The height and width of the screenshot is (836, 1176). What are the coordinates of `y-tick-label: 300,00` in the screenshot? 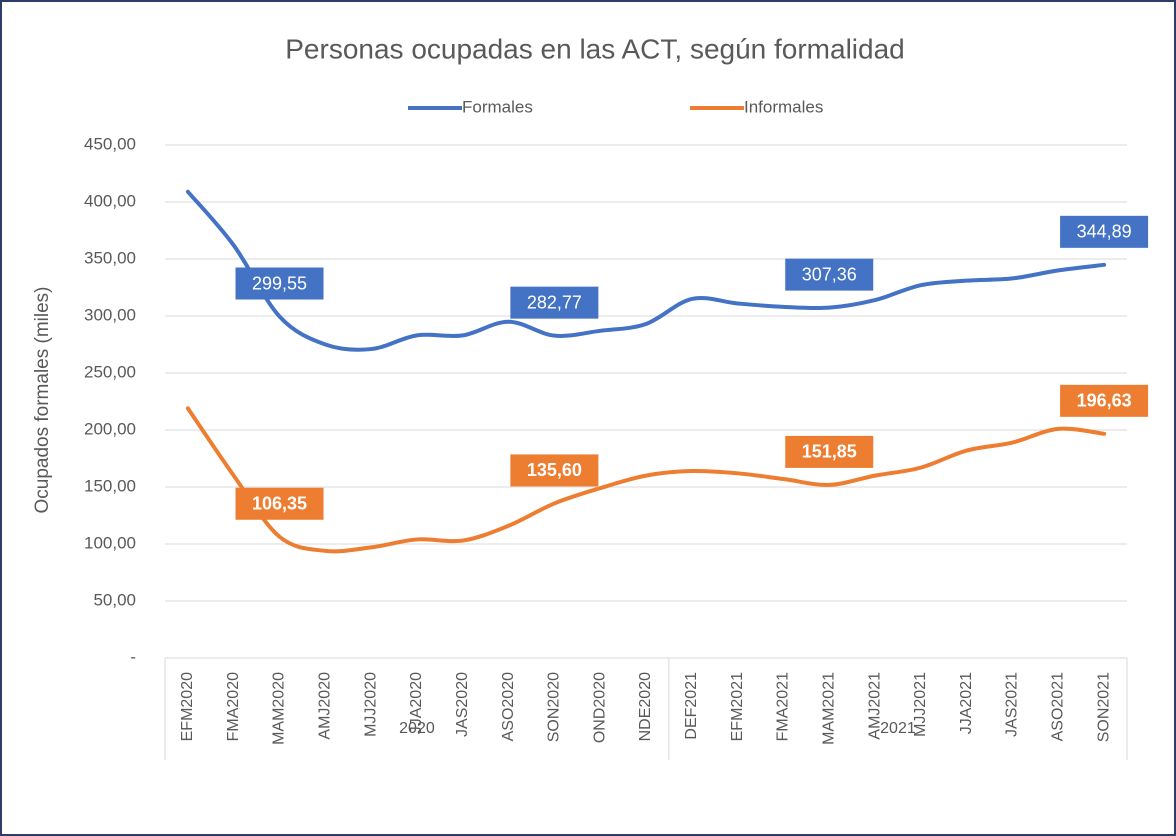 It's located at (110, 314).